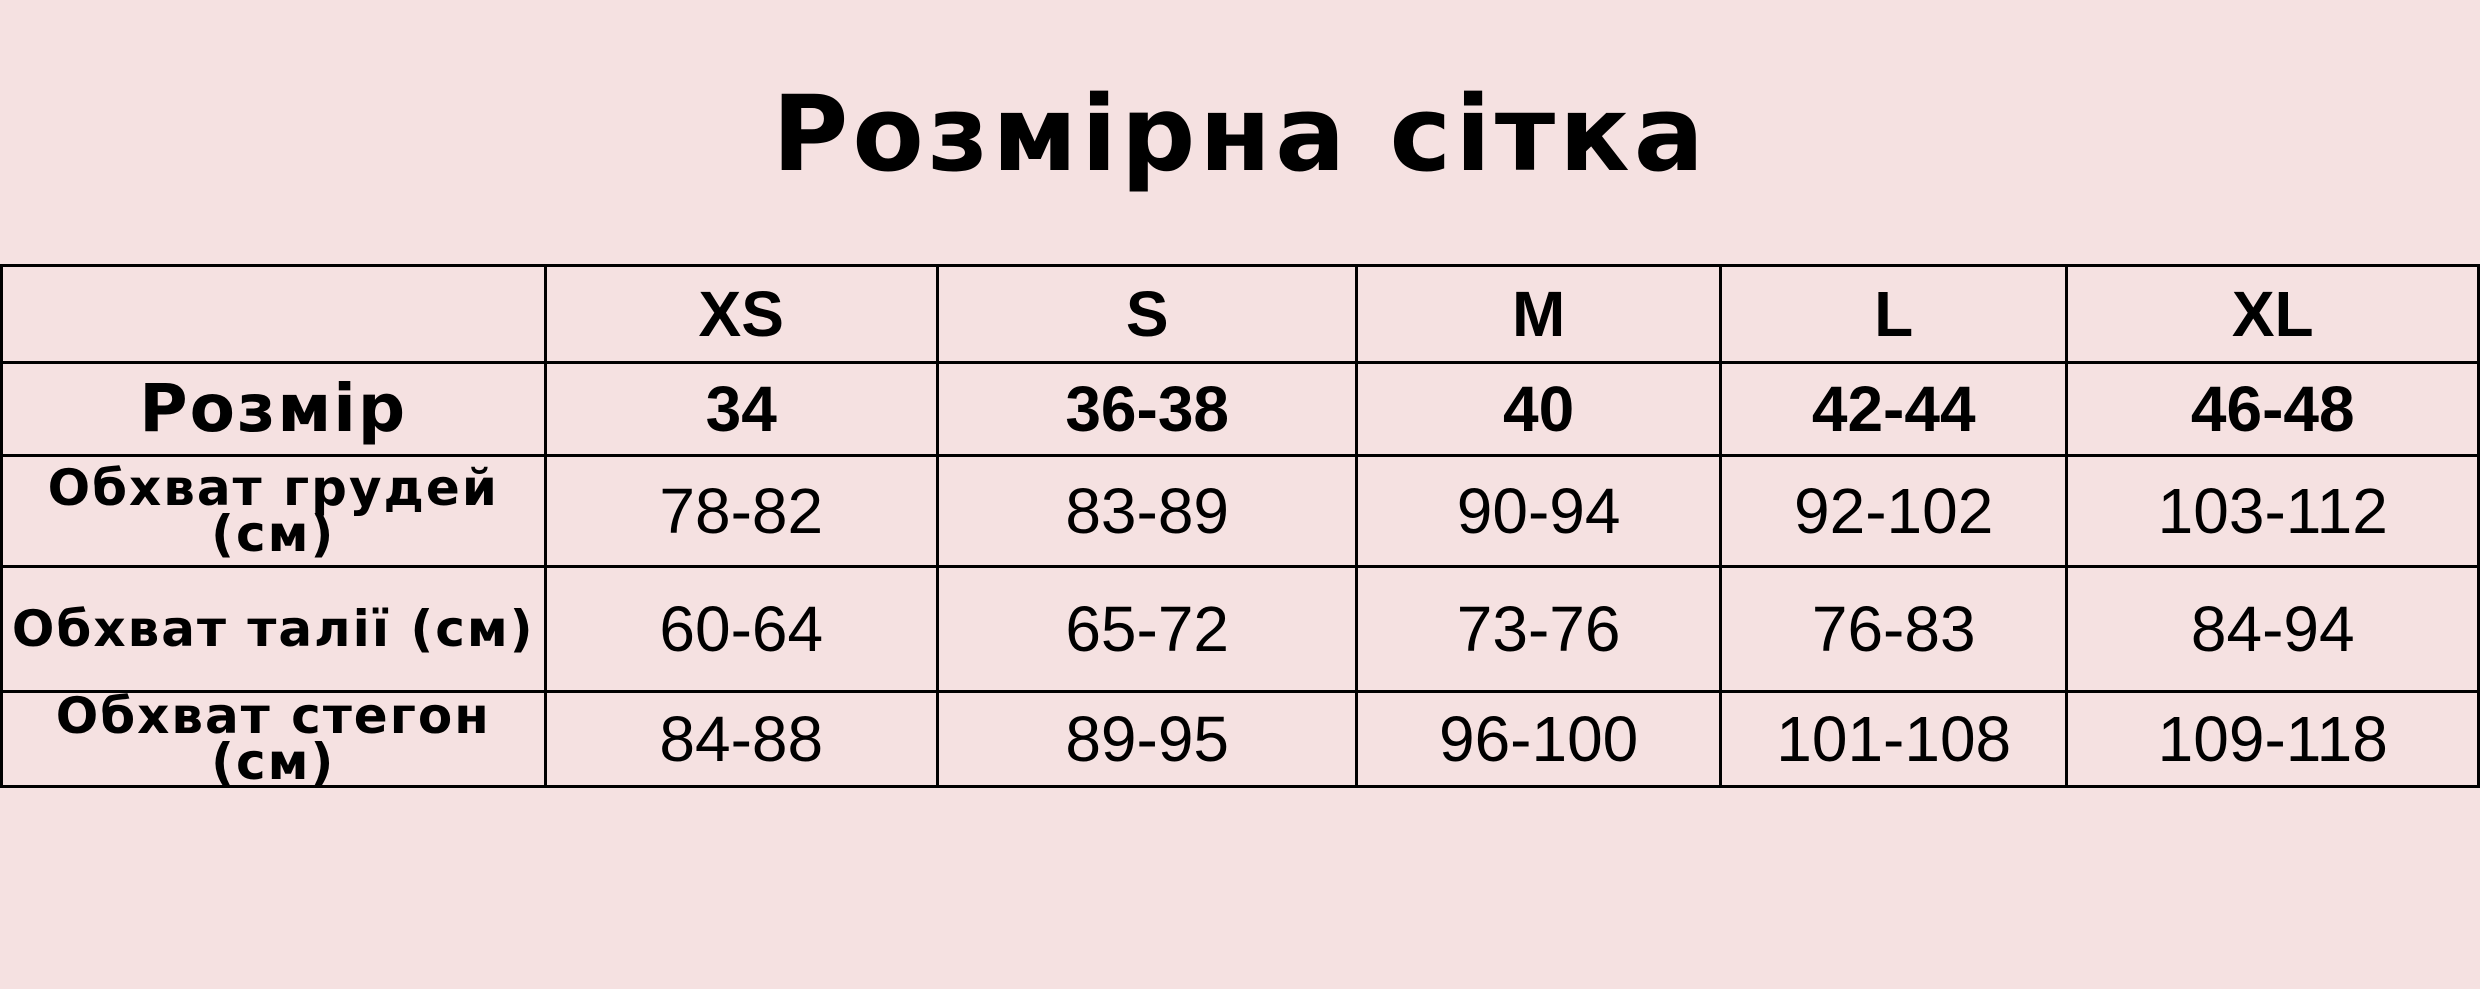  What do you see at coordinates (2272, 409) in the screenshot?
I see `cell: 46-48` at bounding box center [2272, 409].